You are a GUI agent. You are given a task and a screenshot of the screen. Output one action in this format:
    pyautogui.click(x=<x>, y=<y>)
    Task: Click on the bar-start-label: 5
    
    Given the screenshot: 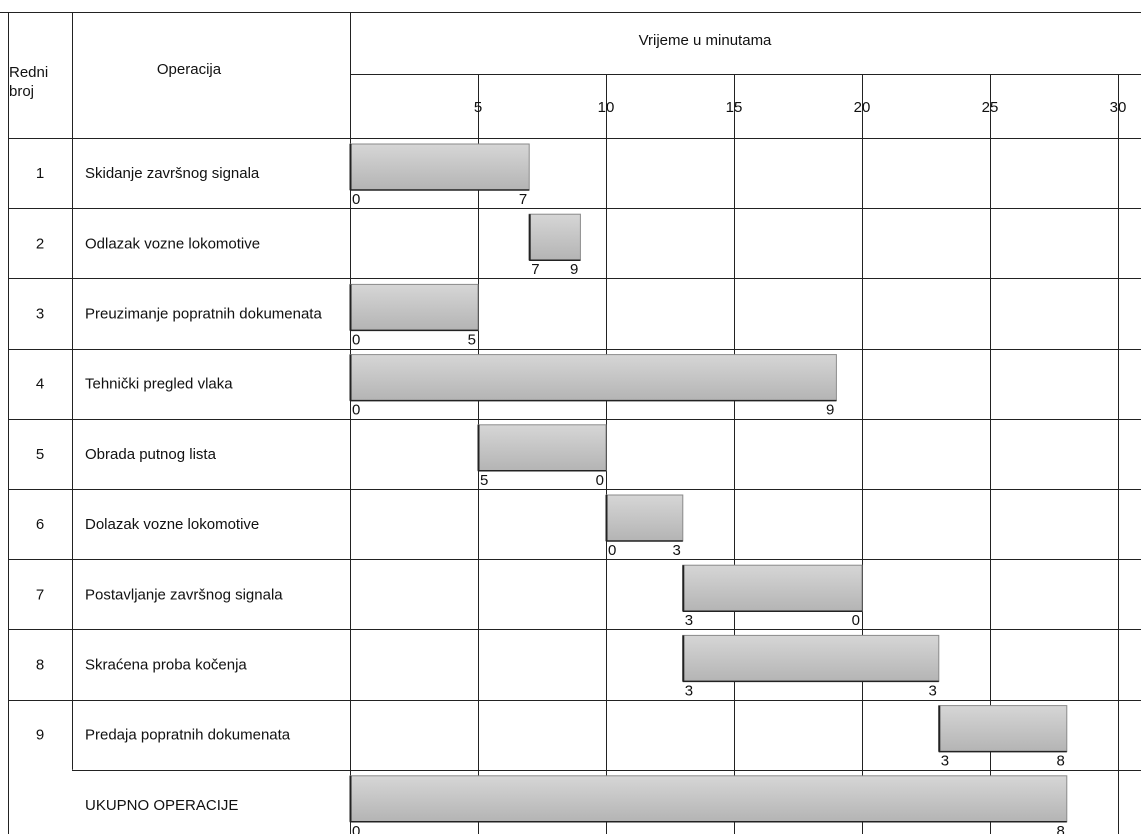 What is the action you would take?
    pyautogui.click(x=484, y=480)
    